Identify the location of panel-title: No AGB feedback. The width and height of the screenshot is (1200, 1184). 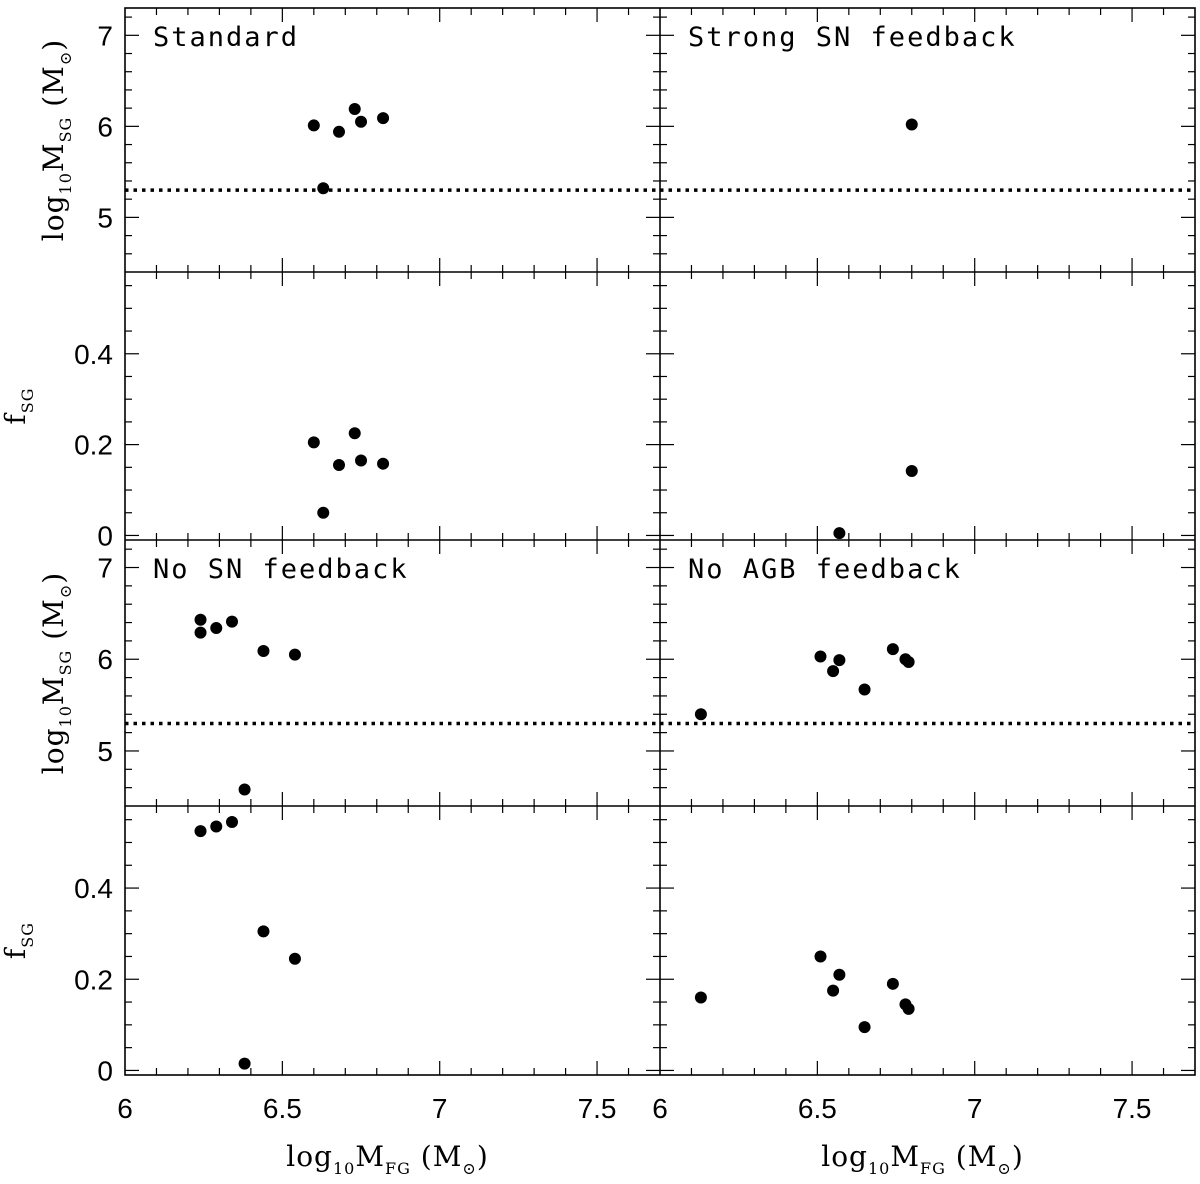
(825, 569).